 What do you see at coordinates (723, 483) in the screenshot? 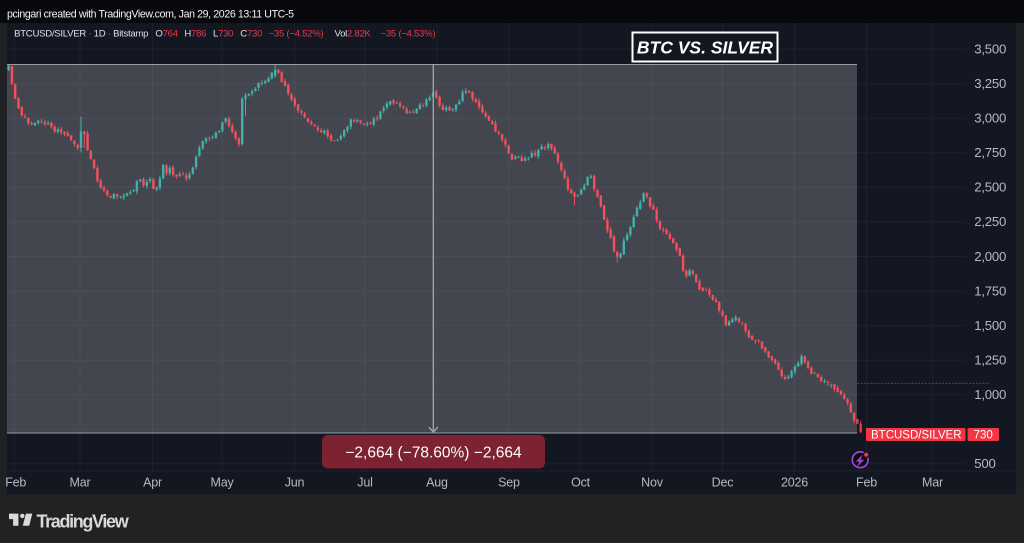
I see `svg-text: Dec` at bounding box center [723, 483].